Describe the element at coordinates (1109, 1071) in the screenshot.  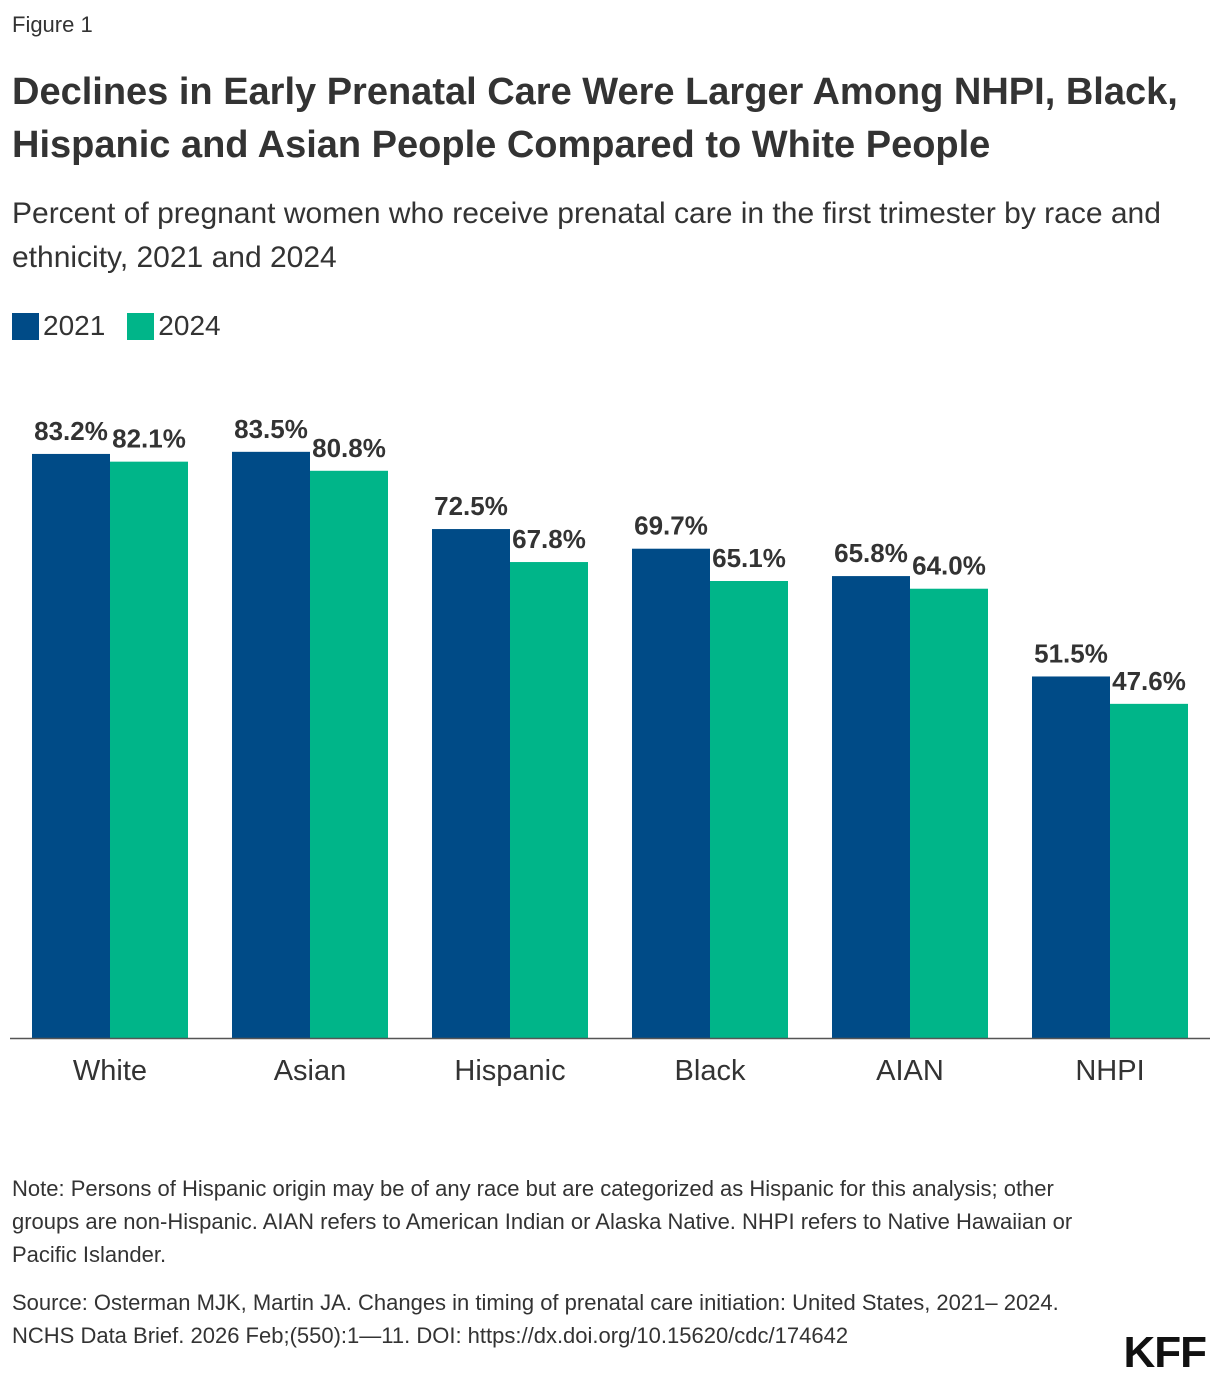
I see `category-label-nhpi: NHPI` at that location.